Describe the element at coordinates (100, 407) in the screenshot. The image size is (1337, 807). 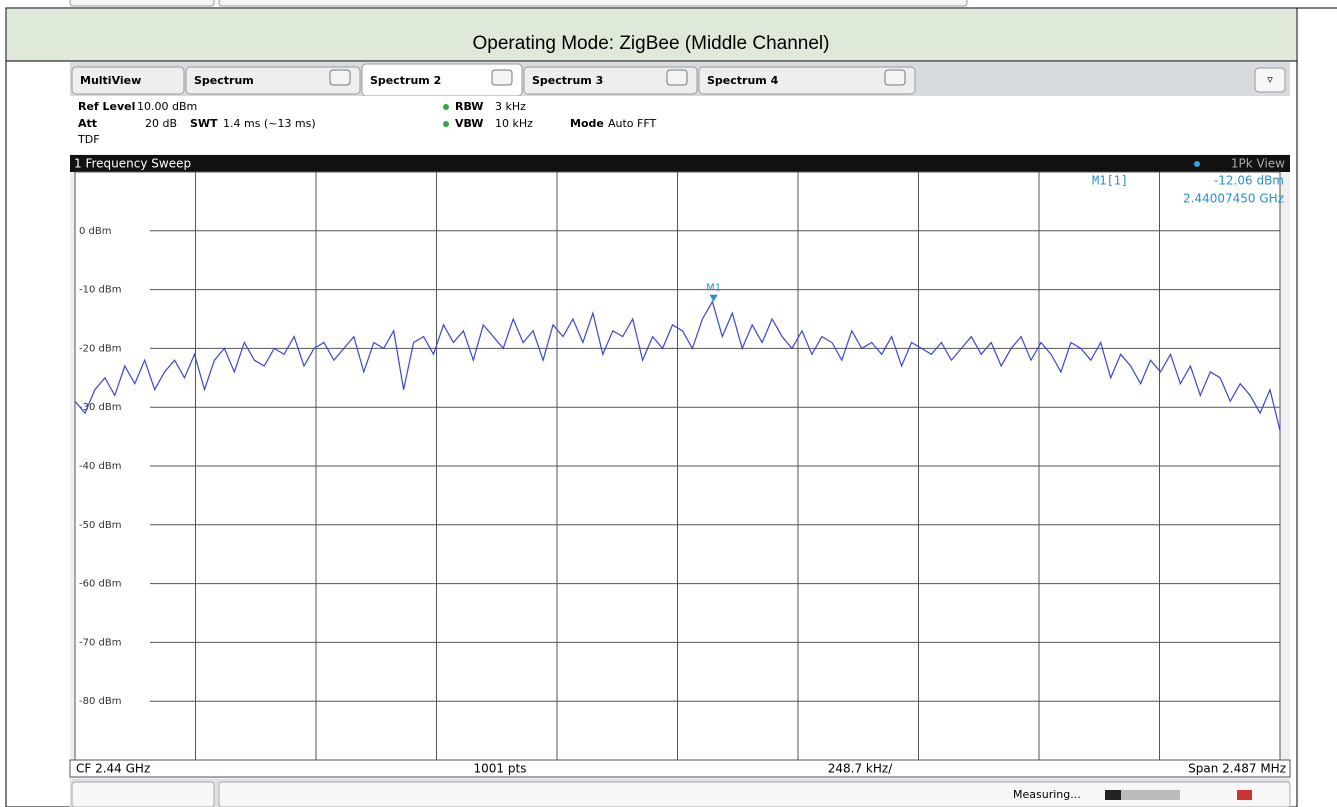
I see `y-tick-label: -30 dBm` at that location.